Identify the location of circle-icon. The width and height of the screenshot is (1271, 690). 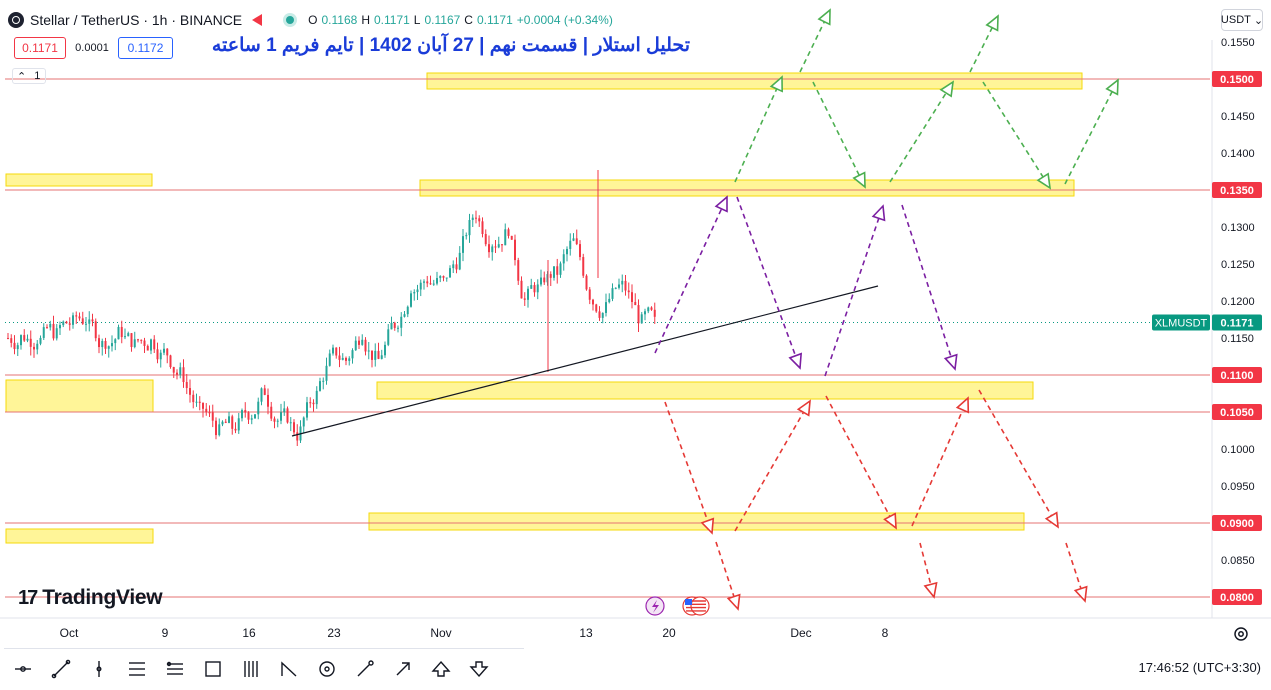
(327, 669).